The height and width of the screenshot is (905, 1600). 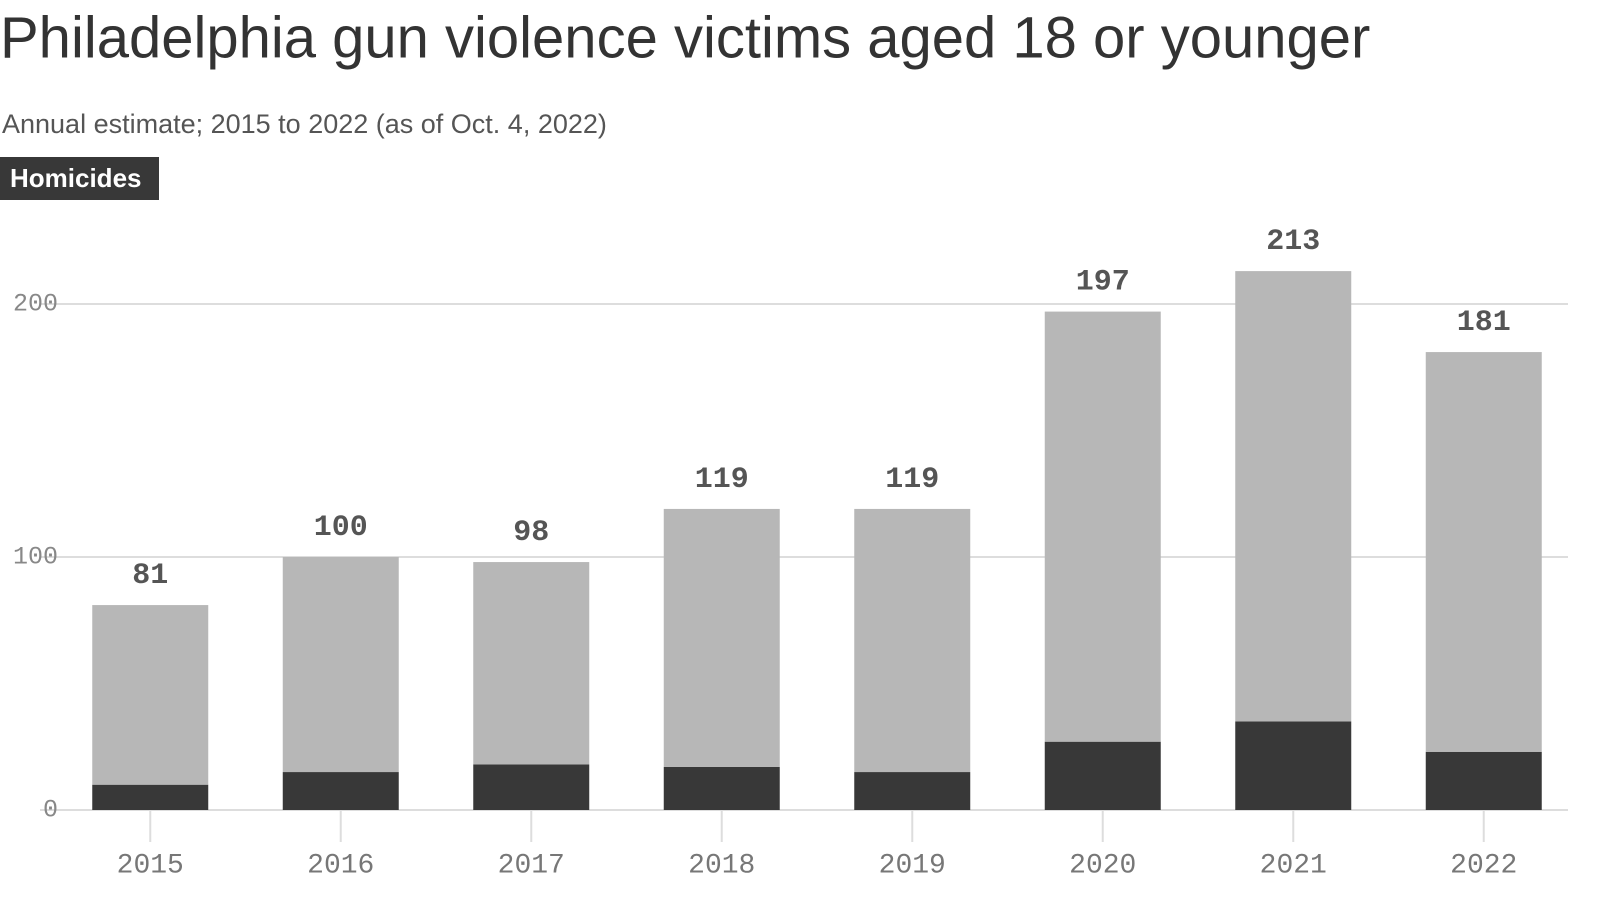 What do you see at coordinates (531, 865) in the screenshot?
I see `x-tick-label: 2017` at bounding box center [531, 865].